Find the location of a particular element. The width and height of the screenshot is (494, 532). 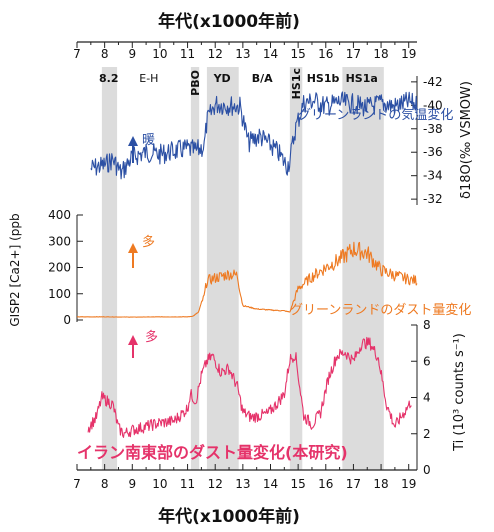

period-label: 8.2 is located at coordinates (109, 78).